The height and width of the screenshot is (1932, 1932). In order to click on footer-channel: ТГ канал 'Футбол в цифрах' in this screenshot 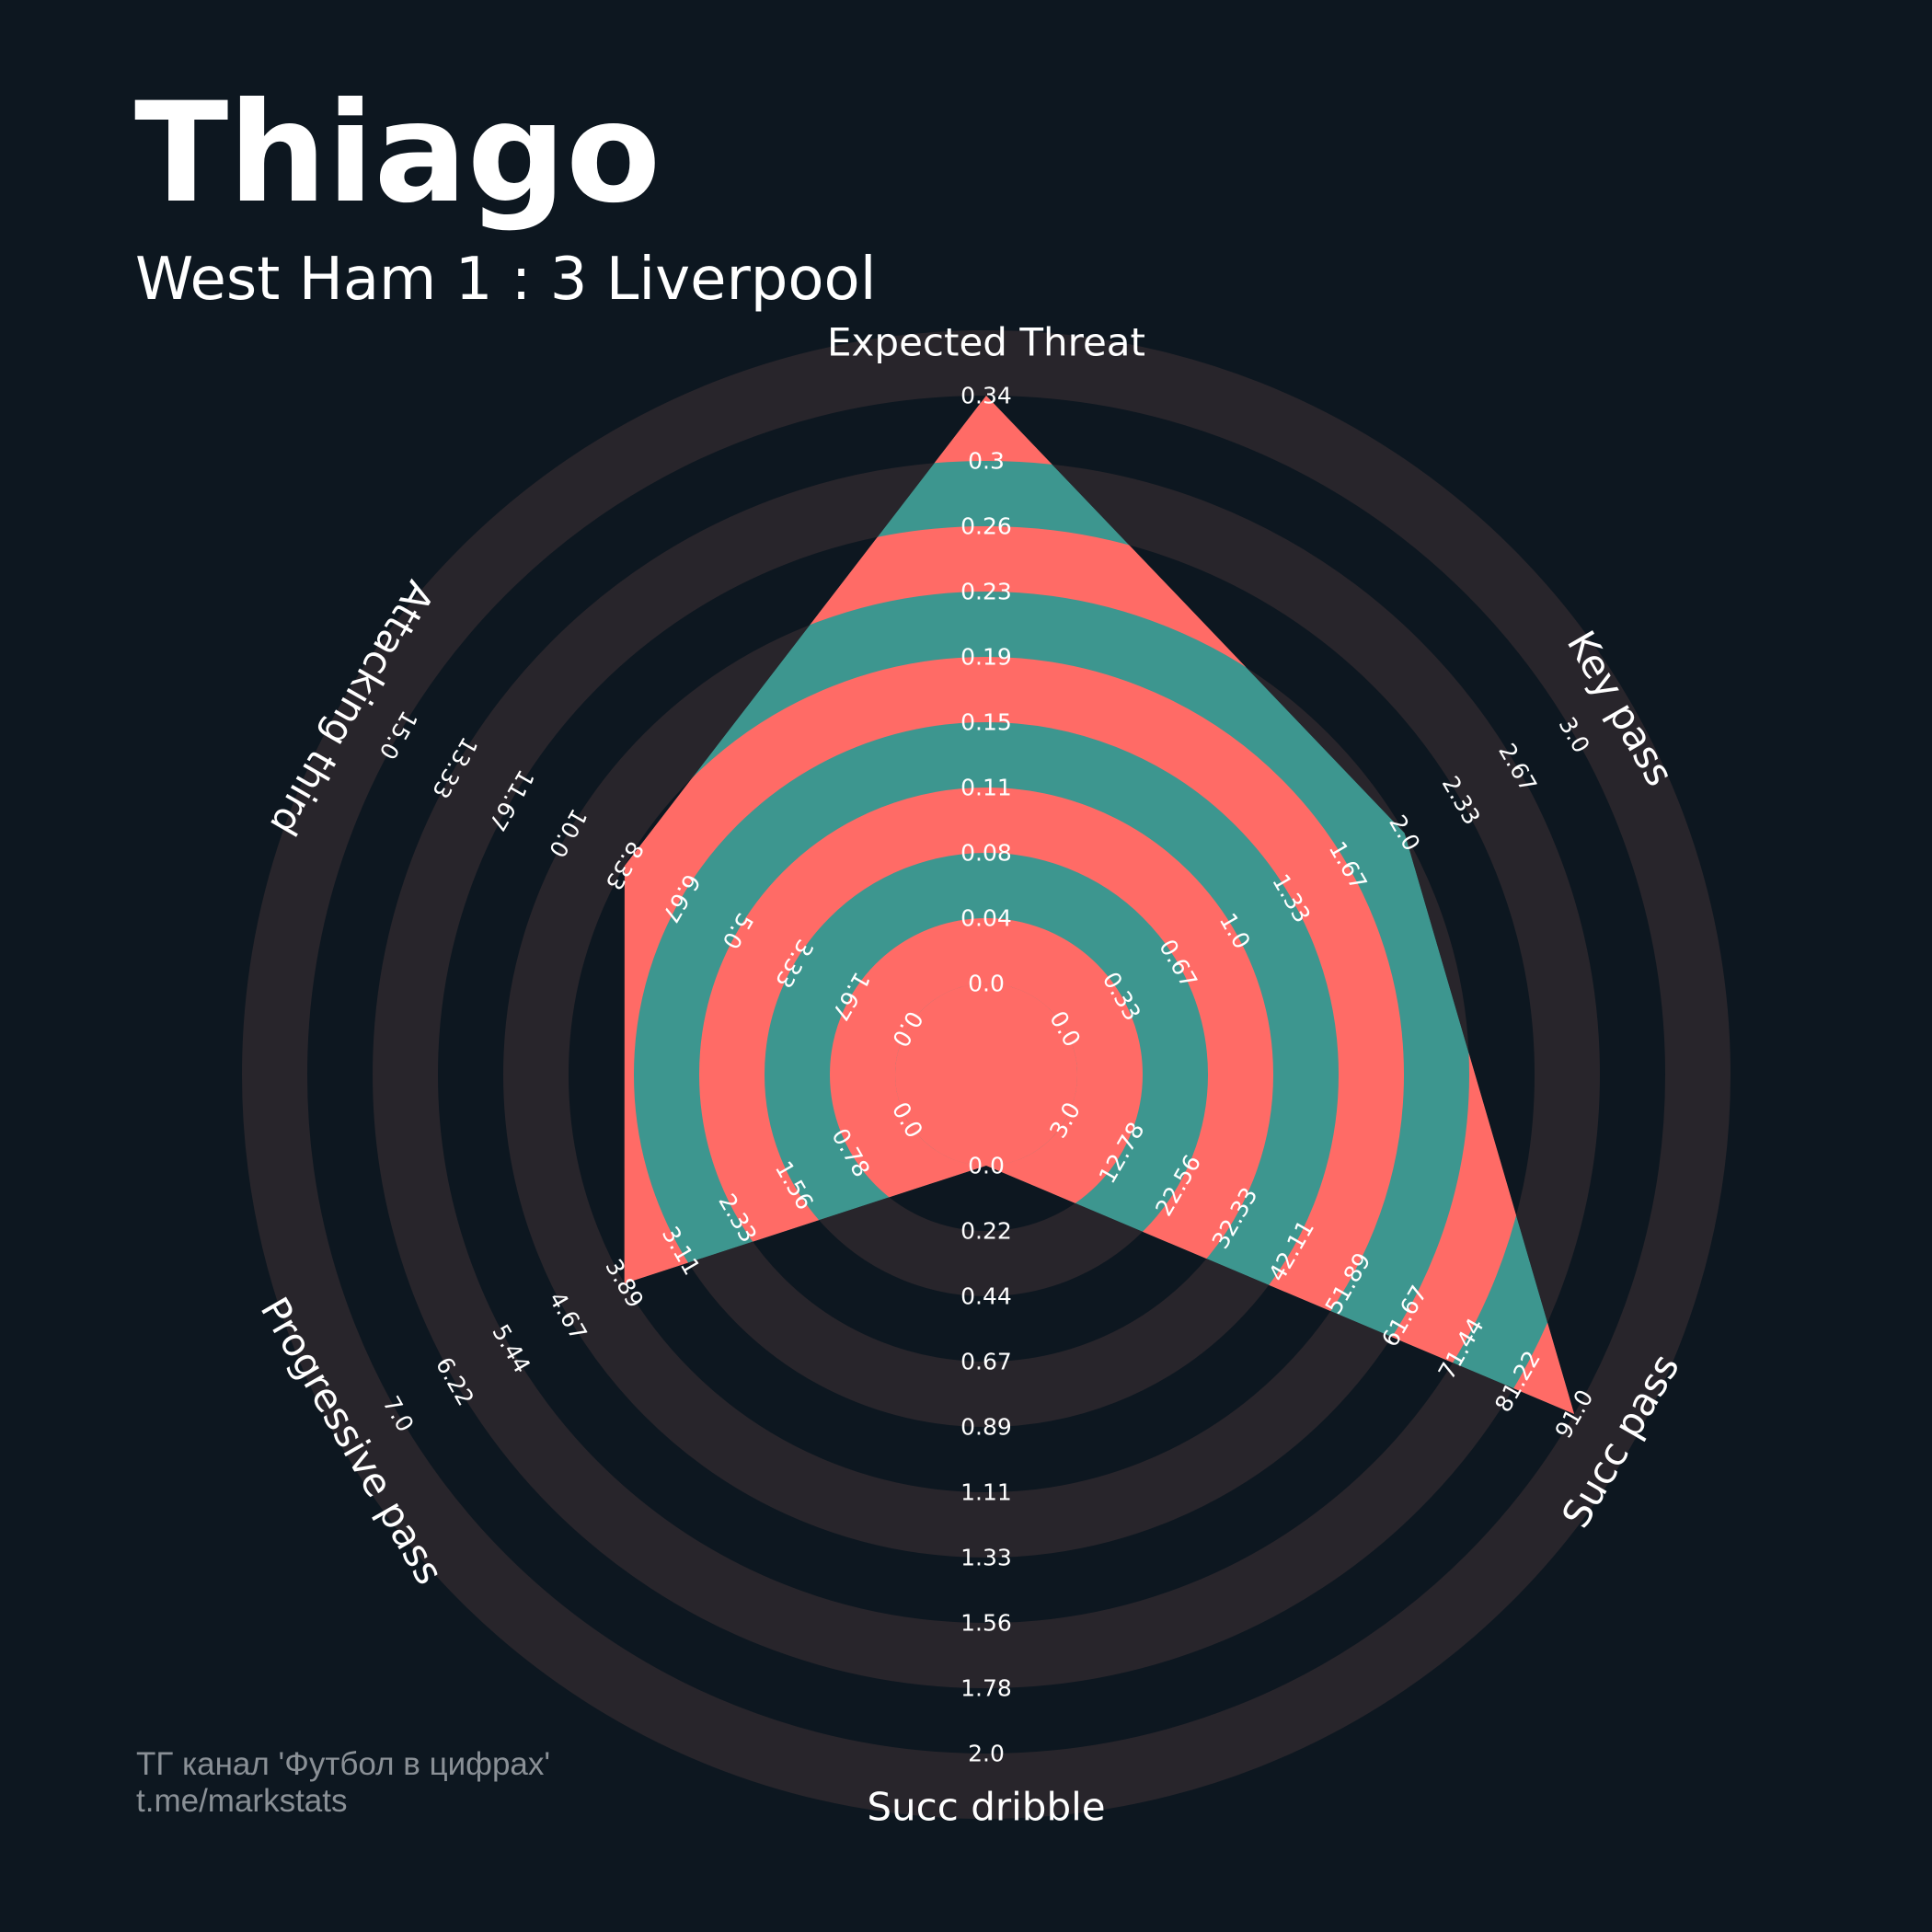, I will do `click(343, 1764)`.